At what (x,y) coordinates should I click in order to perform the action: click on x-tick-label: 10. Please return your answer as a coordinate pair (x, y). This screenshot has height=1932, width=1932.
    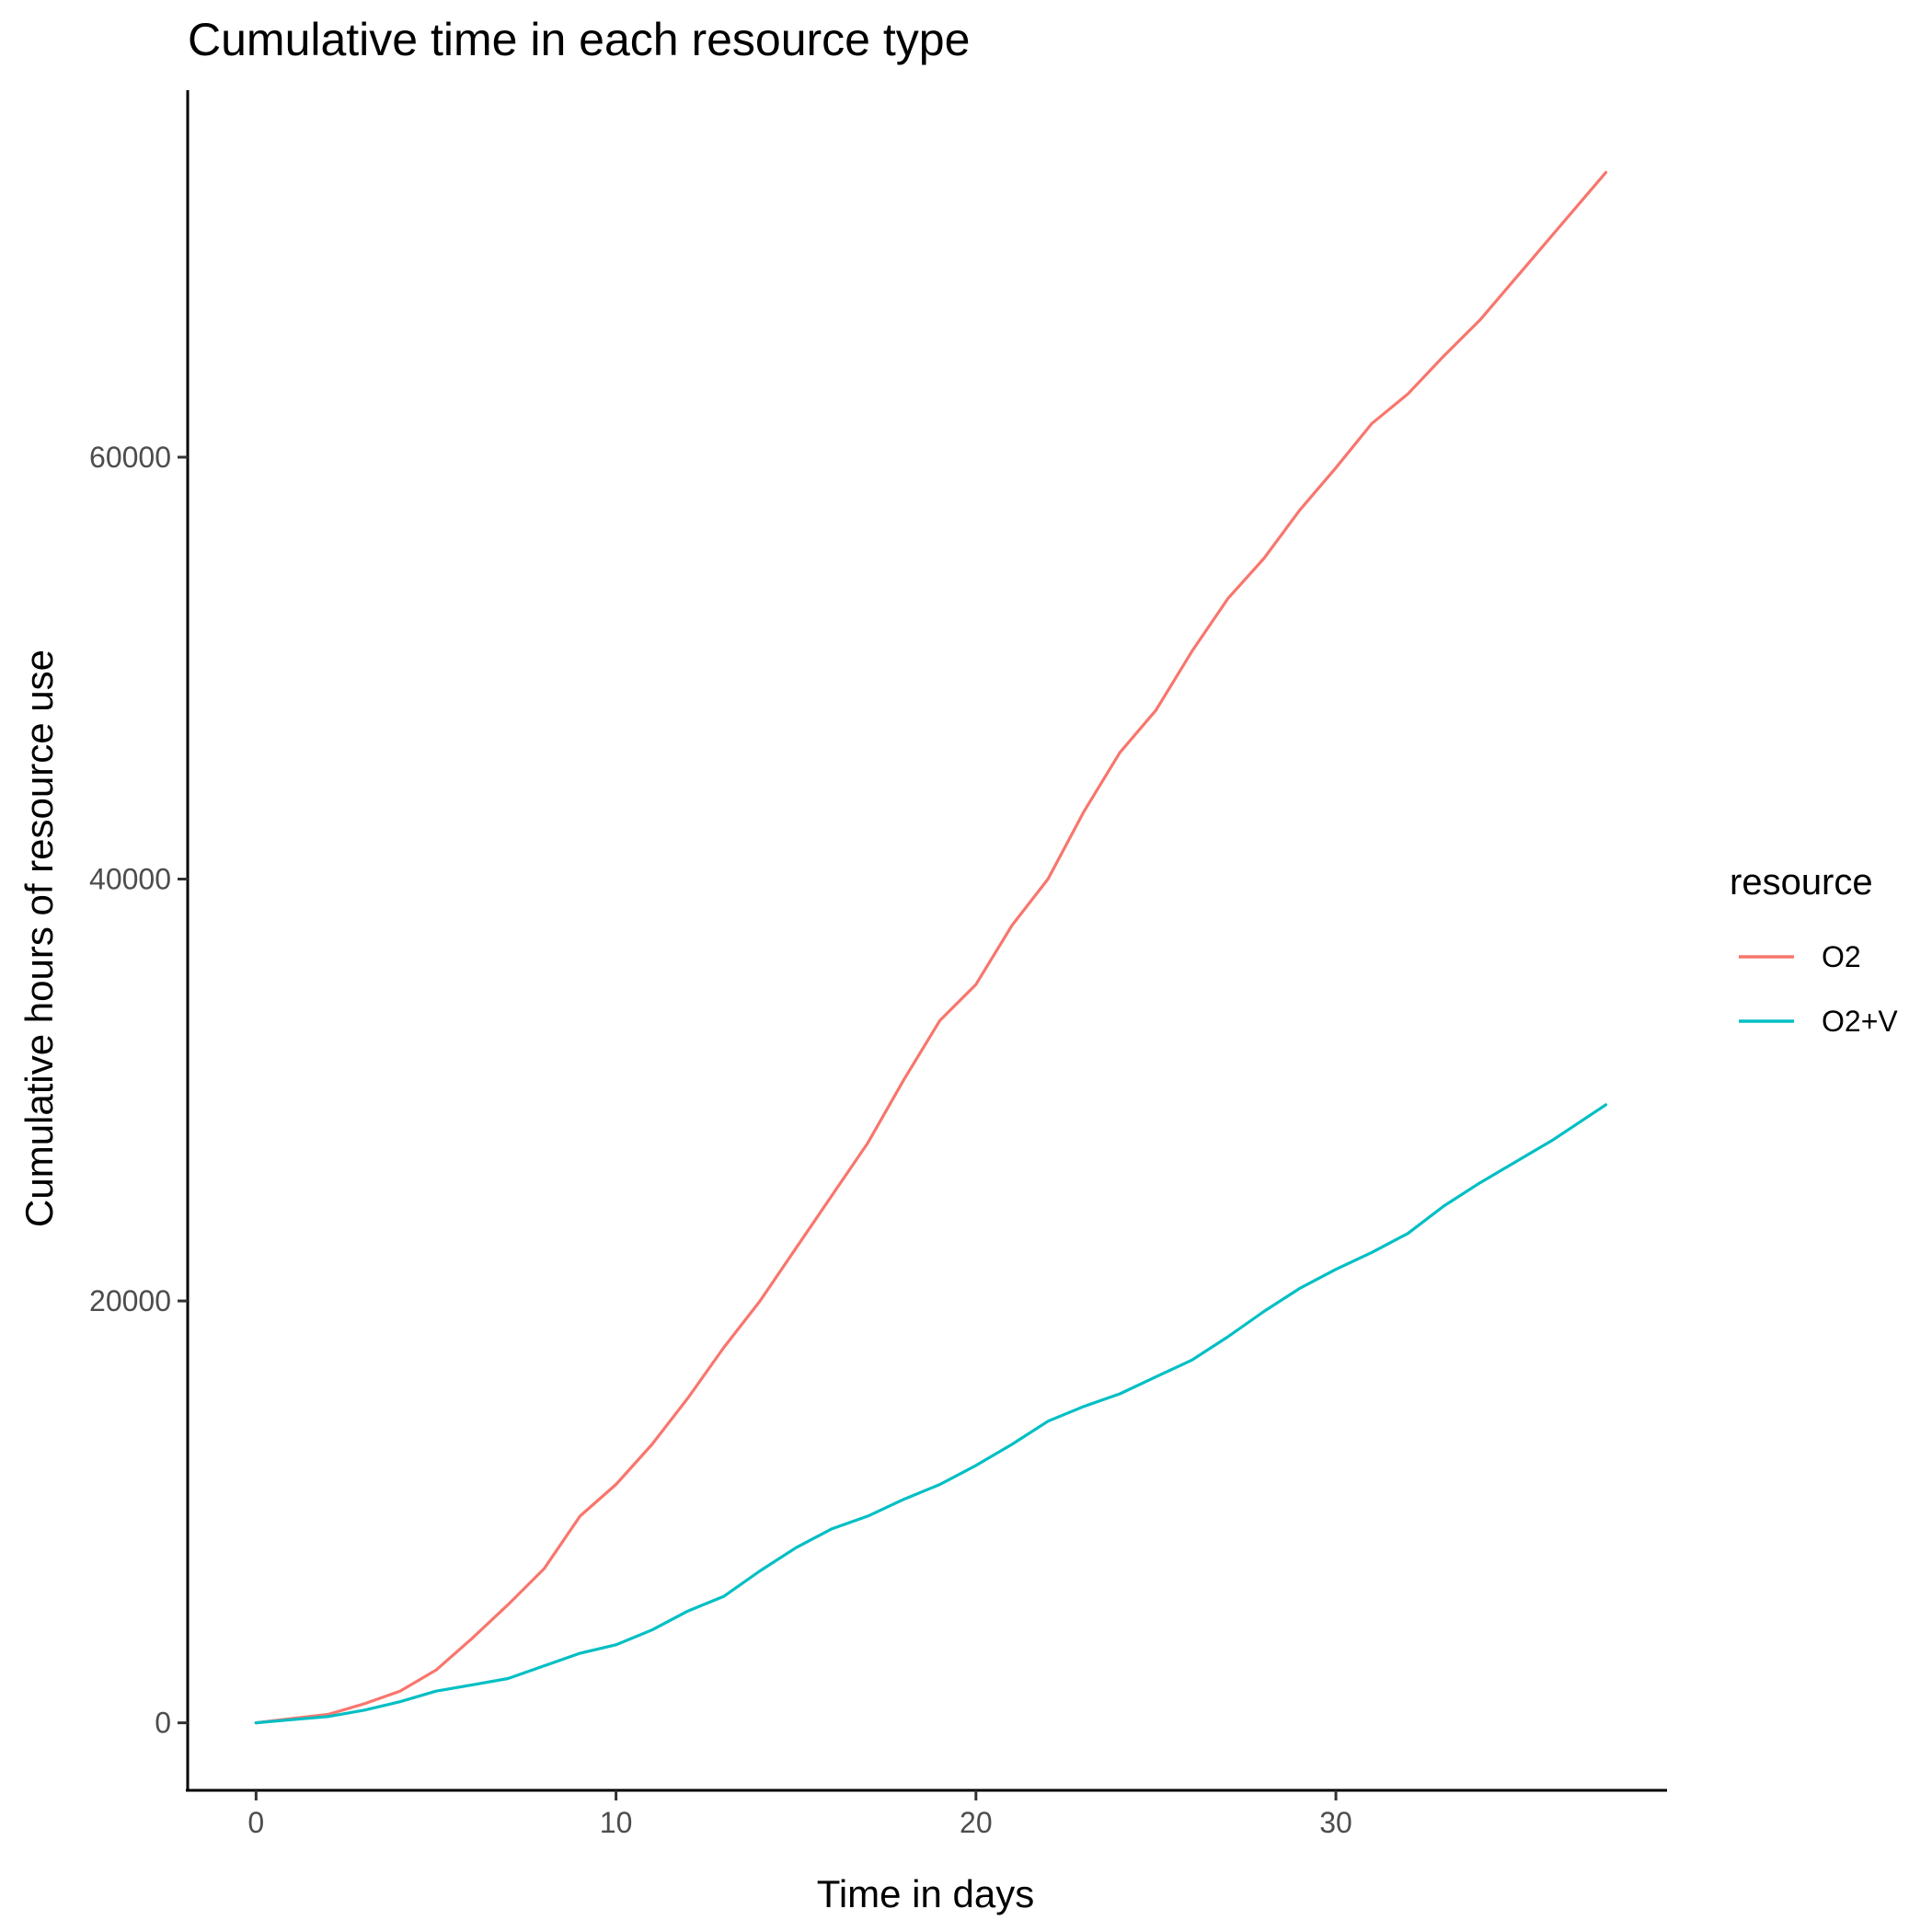
    Looking at the image, I should click on (616, 1822).